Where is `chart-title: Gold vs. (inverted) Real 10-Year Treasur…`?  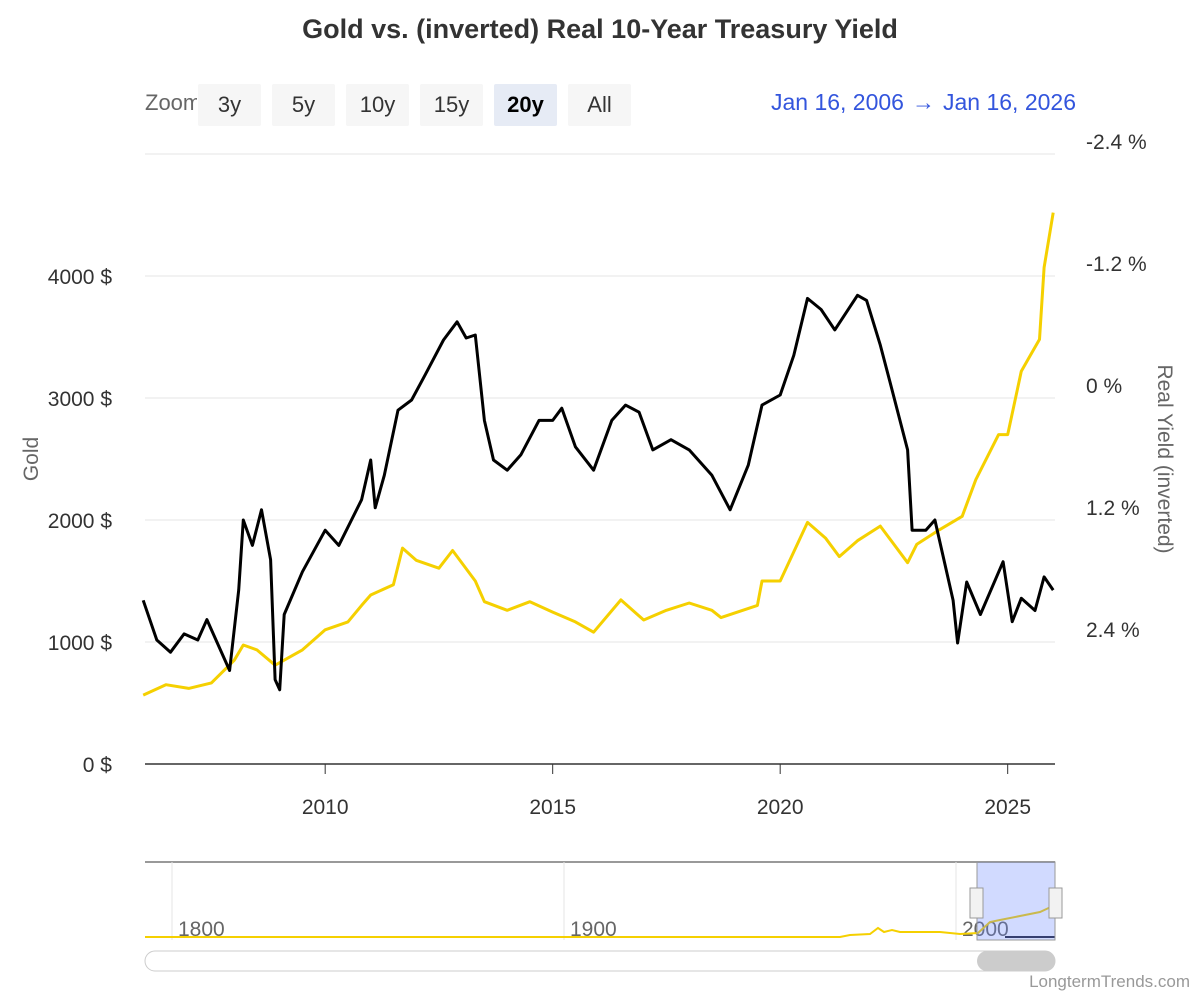 chart-title: Gold vs. (inverted) Real 10-Year Treasur… is located at coordinates (600, 29).